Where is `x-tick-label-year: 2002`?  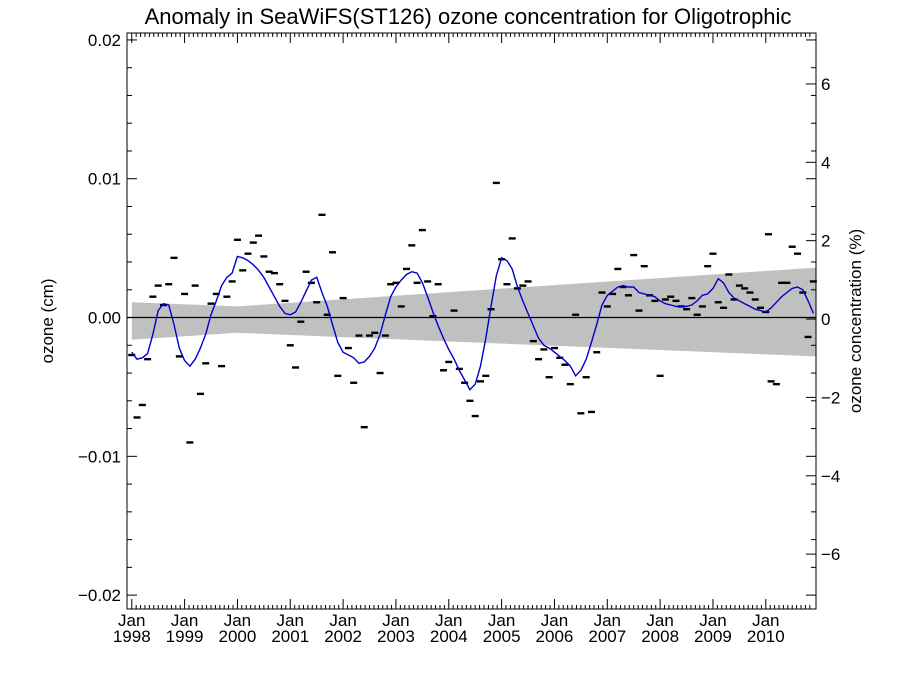
x-tick-label-year: 2002 is located at coordinates (343, 636).